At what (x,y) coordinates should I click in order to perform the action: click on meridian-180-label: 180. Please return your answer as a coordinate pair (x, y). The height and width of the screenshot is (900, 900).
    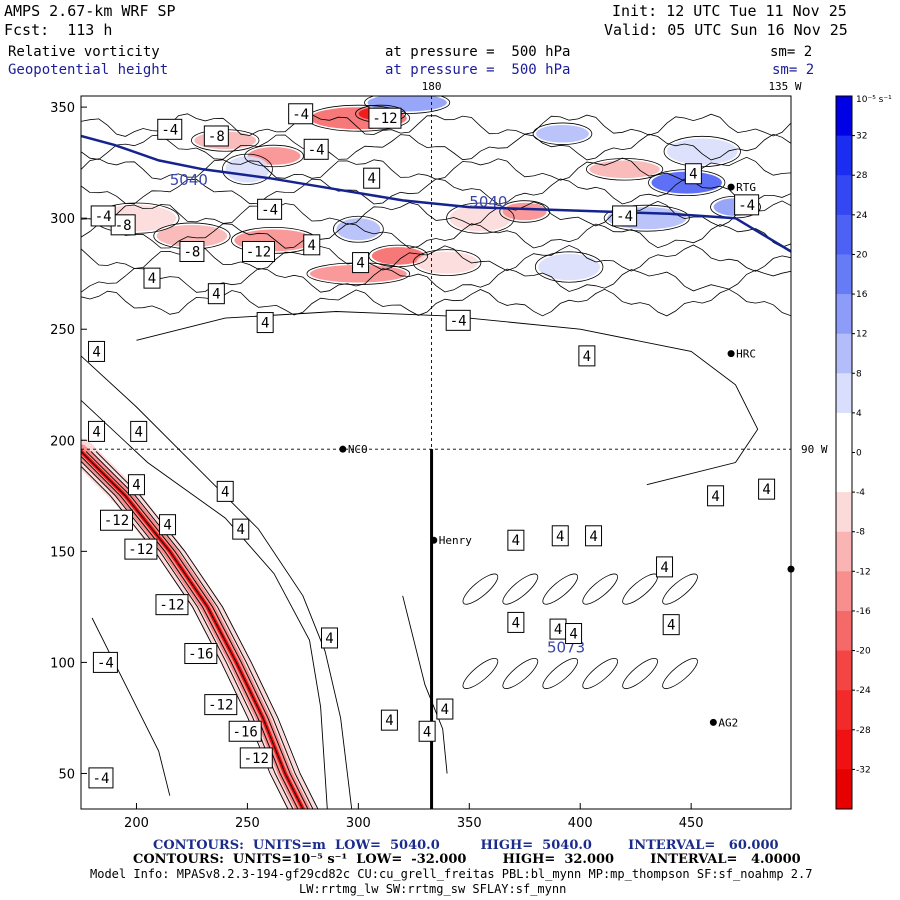
    Looking at the image, I should click on (432, 86).